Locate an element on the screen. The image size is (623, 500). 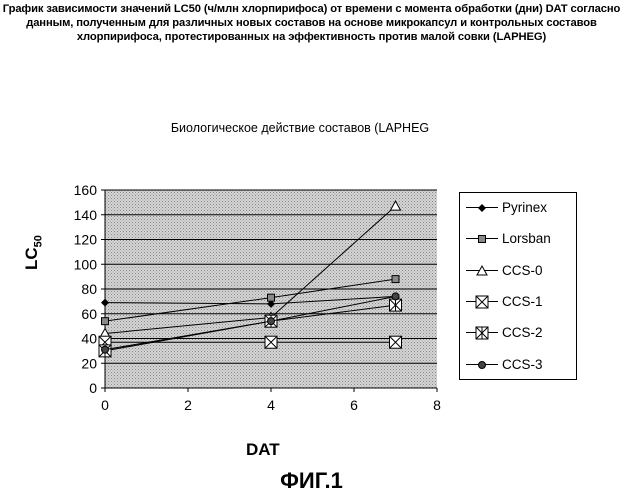
legend-label: CCS-3 is located at coordinates (522, 364).